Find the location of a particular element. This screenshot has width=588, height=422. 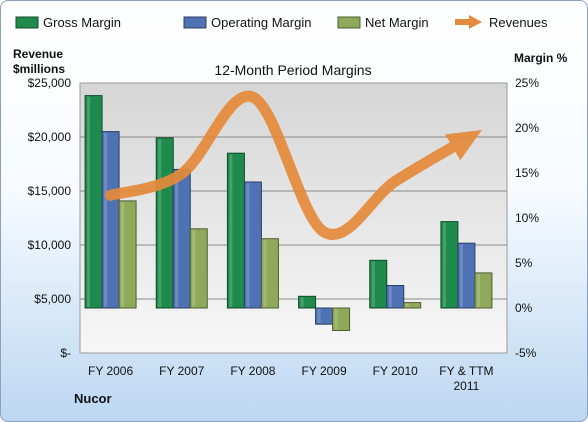

left-axis-title-line2: $millions is located at coordinates (39, 69).